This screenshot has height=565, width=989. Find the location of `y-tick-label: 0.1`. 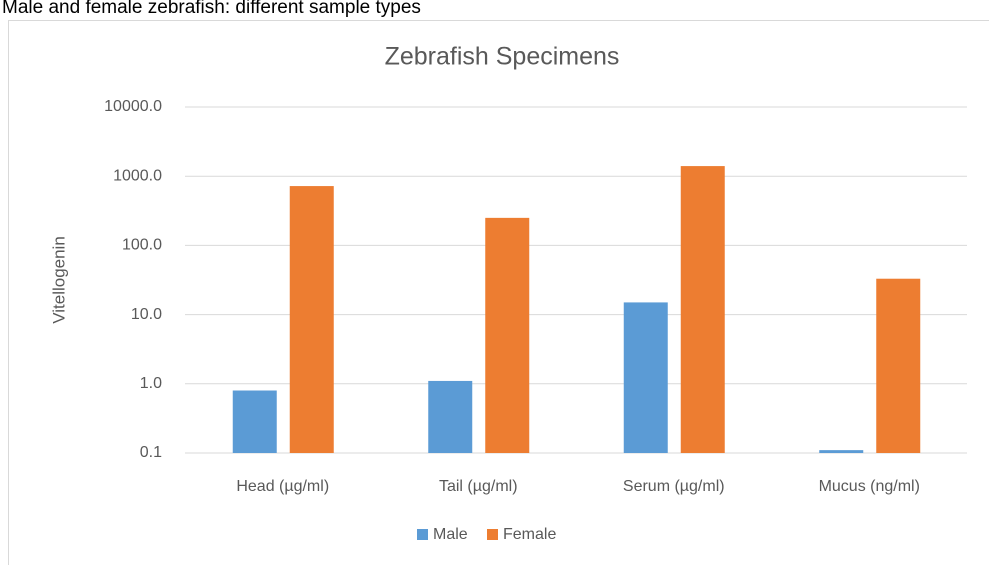

y-tick-label: 0.1 is located at coordinates (151, 452).